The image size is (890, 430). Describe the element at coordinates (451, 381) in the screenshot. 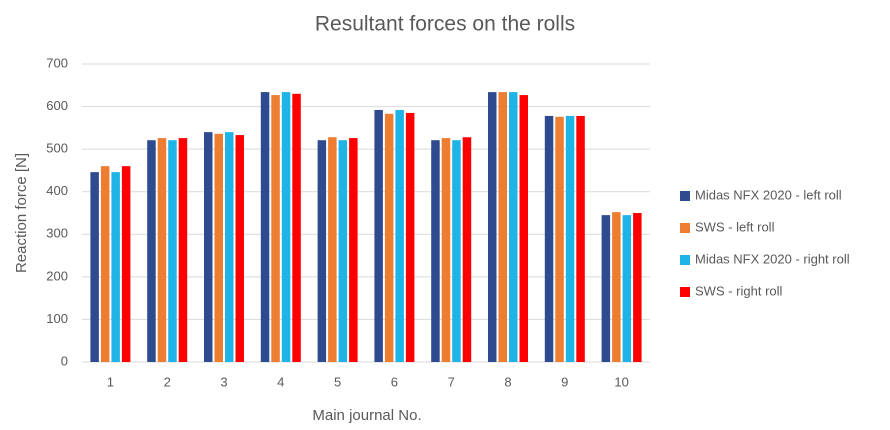

I see `x-tick-label: 7` at that location.